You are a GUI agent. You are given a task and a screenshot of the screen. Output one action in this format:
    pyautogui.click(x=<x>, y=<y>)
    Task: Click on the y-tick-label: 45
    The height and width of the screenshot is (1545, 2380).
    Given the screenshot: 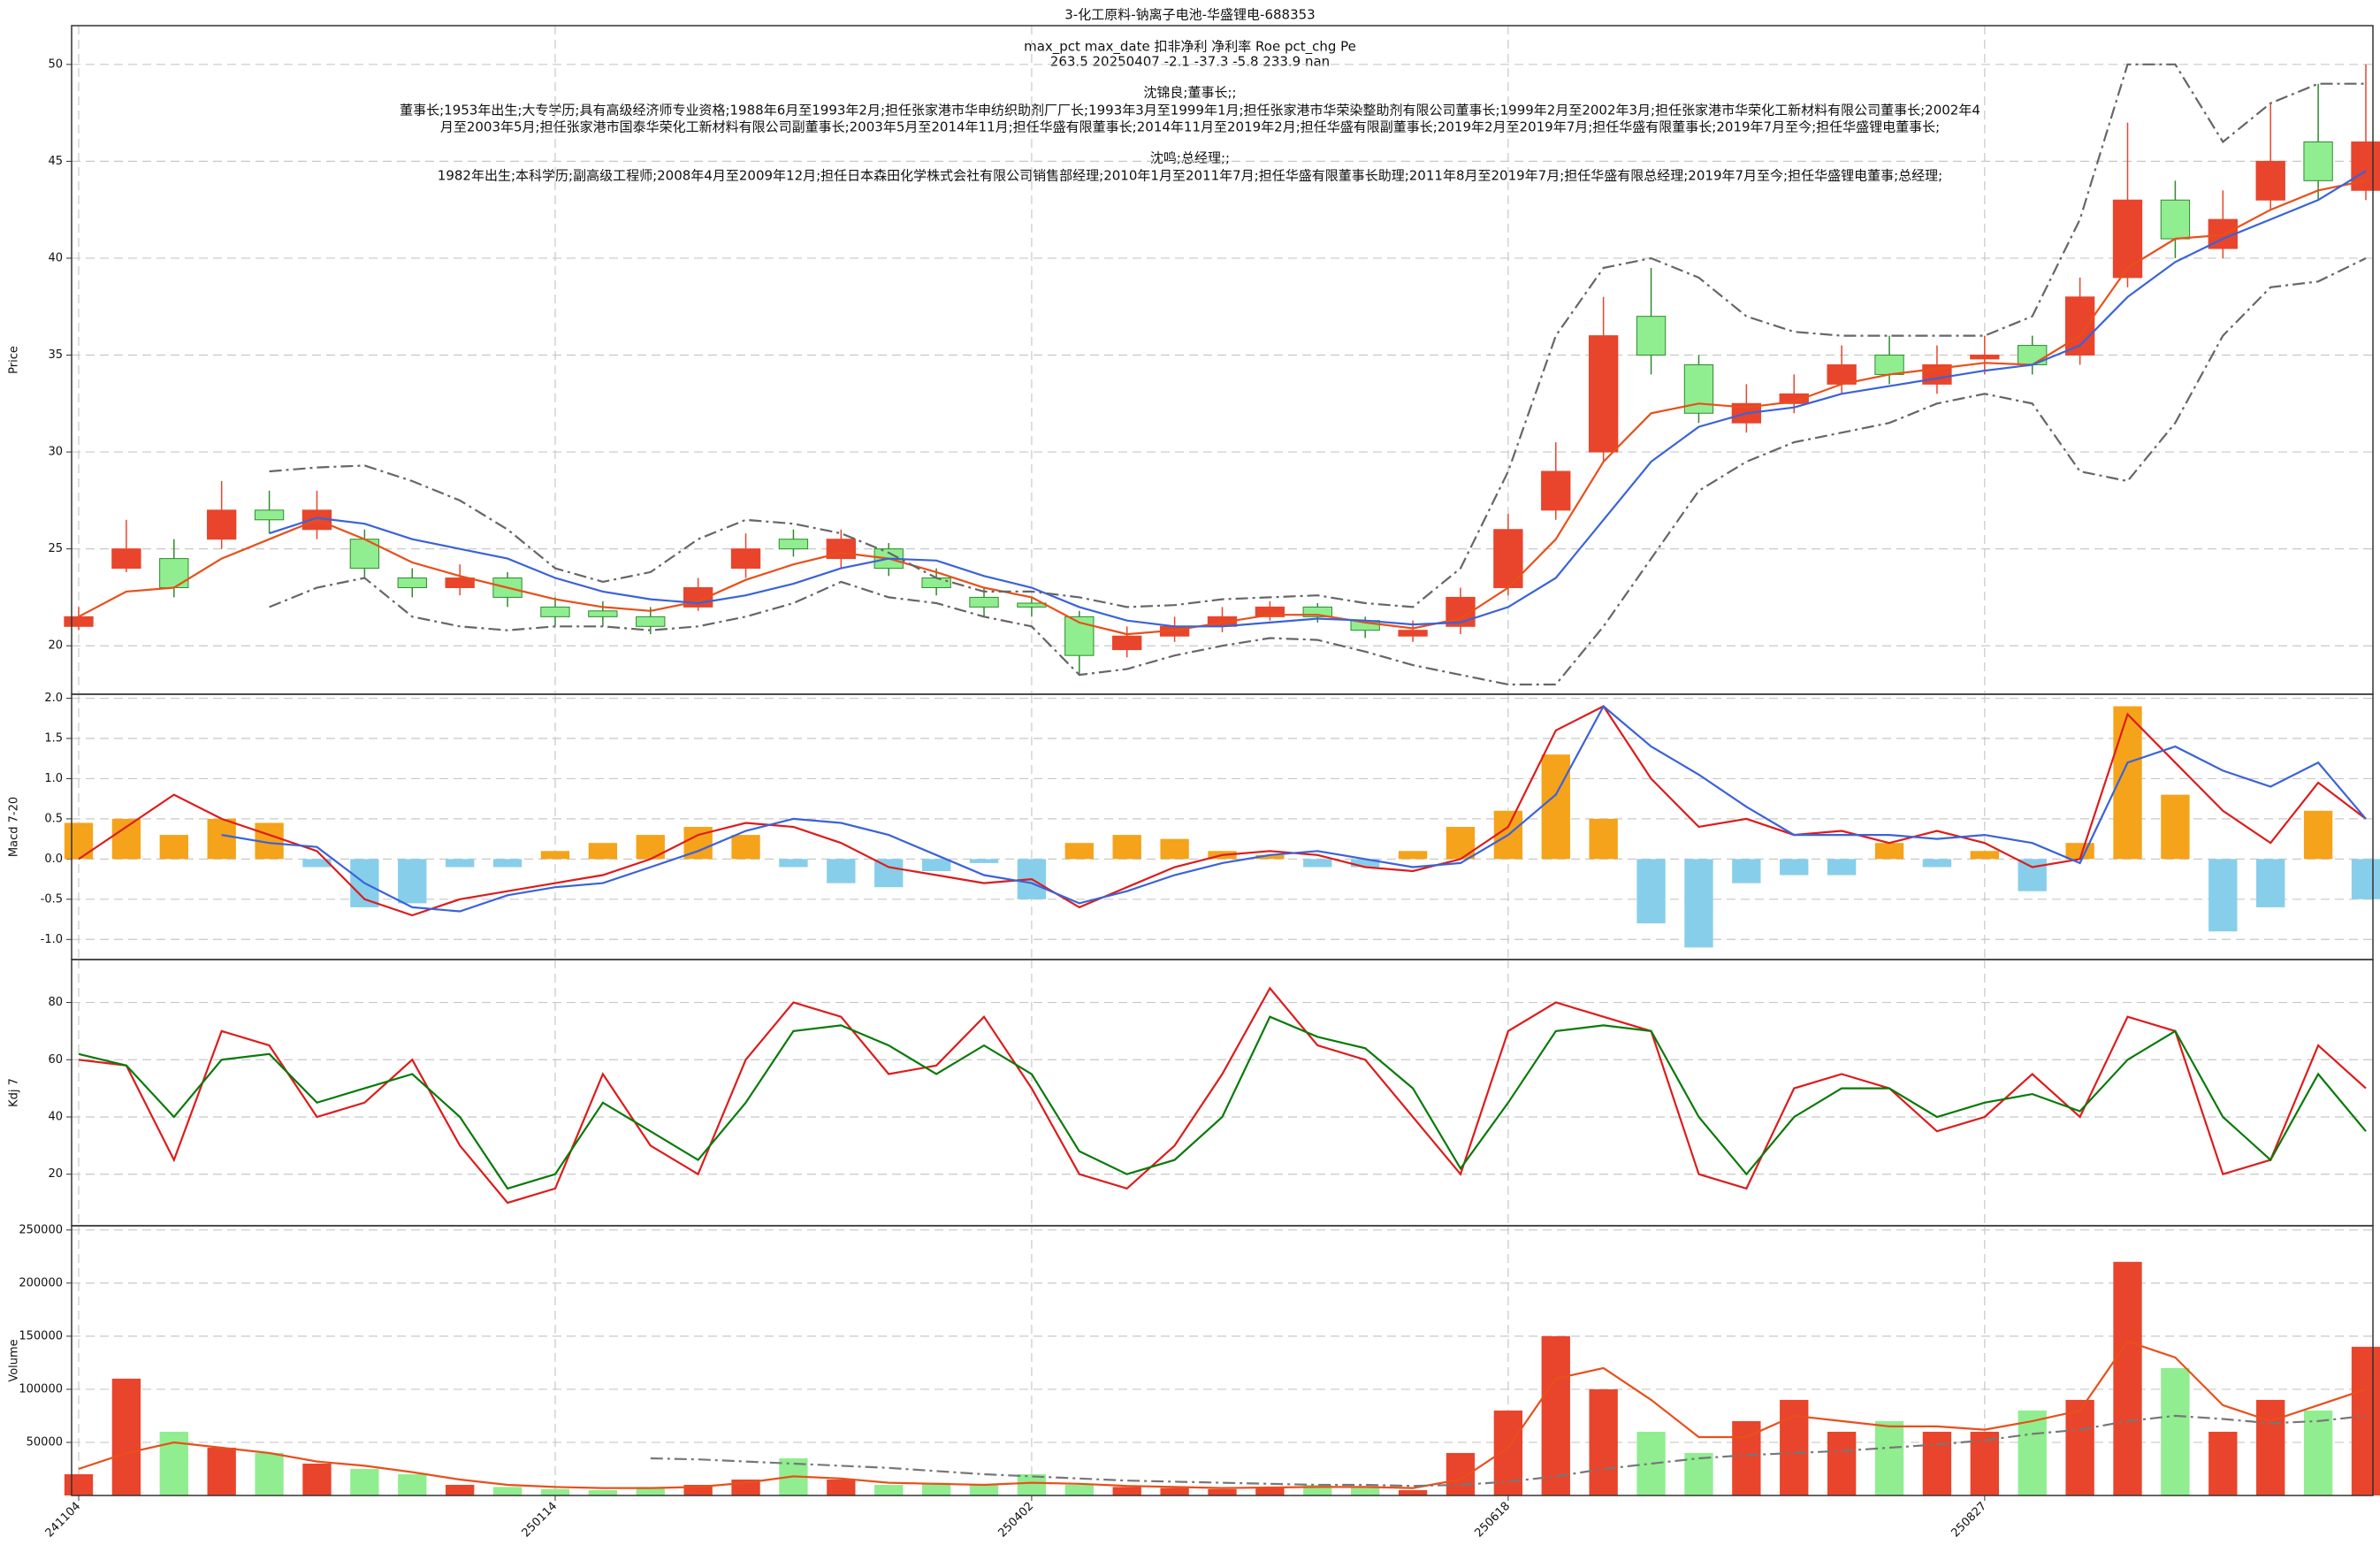 What is the action you would take?
    pyautogui.click(x=55, y=161)
    